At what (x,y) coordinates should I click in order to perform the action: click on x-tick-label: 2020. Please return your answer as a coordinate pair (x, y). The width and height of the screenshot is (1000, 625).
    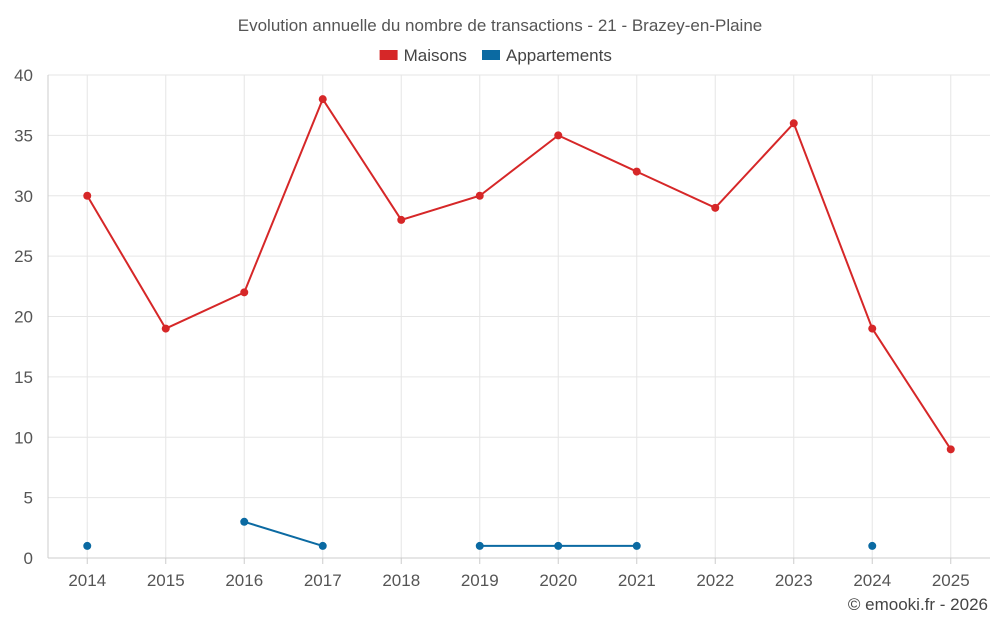
    Looking at the image, I should click on (558, 580).